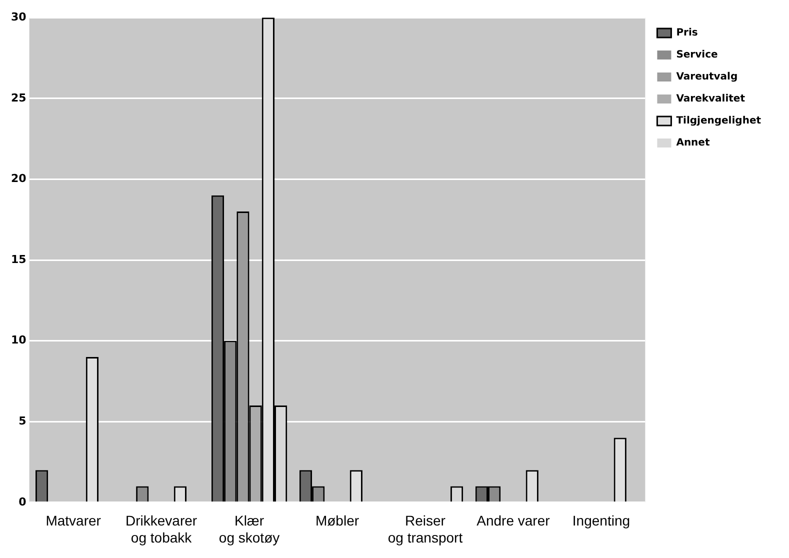  Describe the element at coordinates (74, 520) in the screenshot. I see `x-tick-label: Matvarer` at that location.